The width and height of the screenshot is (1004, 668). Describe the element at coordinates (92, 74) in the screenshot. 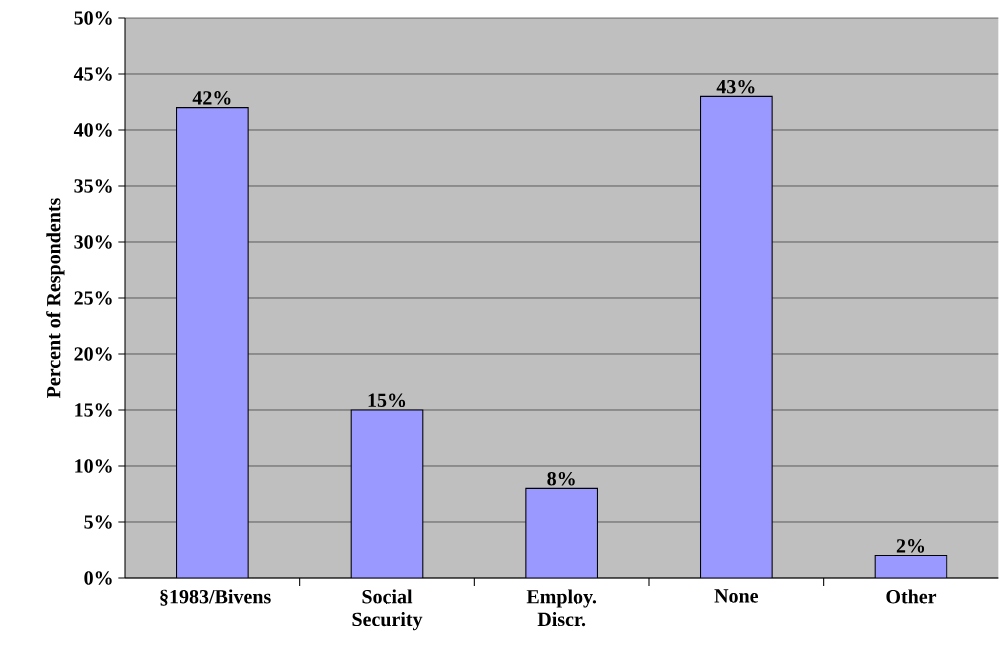

I see `y-tick-label: 45%` at that location.